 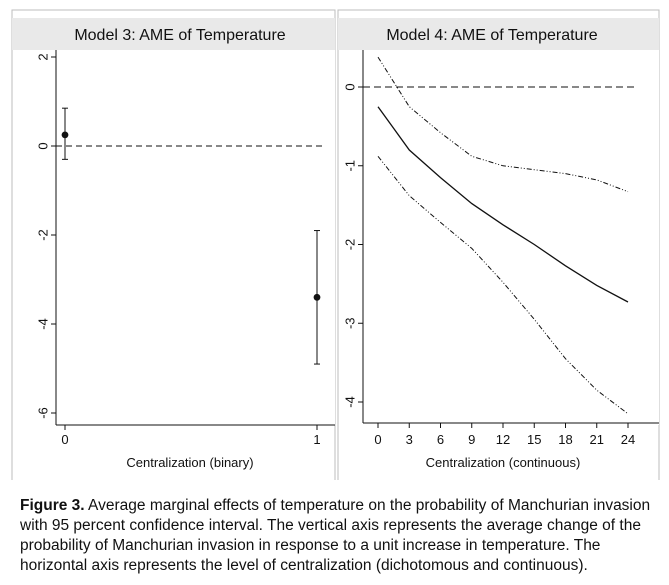 What do you see at coordinates (179, 35) in the screenshot?
I see `panel-title-left: Model 3: AME of Temperature` at bounding box center [179, 35].